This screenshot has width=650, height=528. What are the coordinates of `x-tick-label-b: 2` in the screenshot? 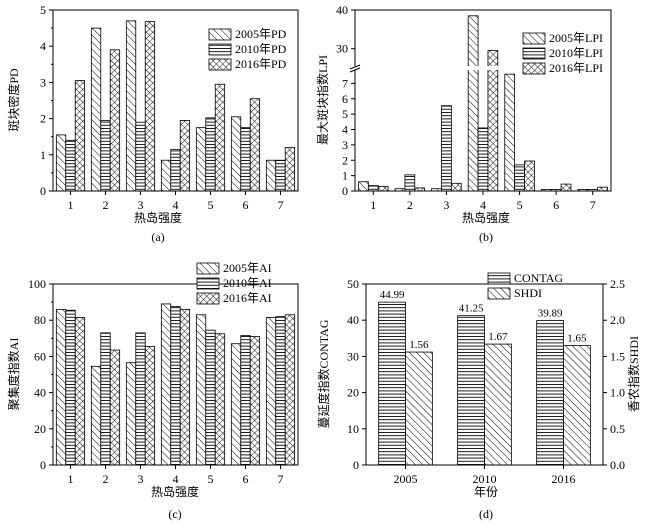 It's located at (410, 205).